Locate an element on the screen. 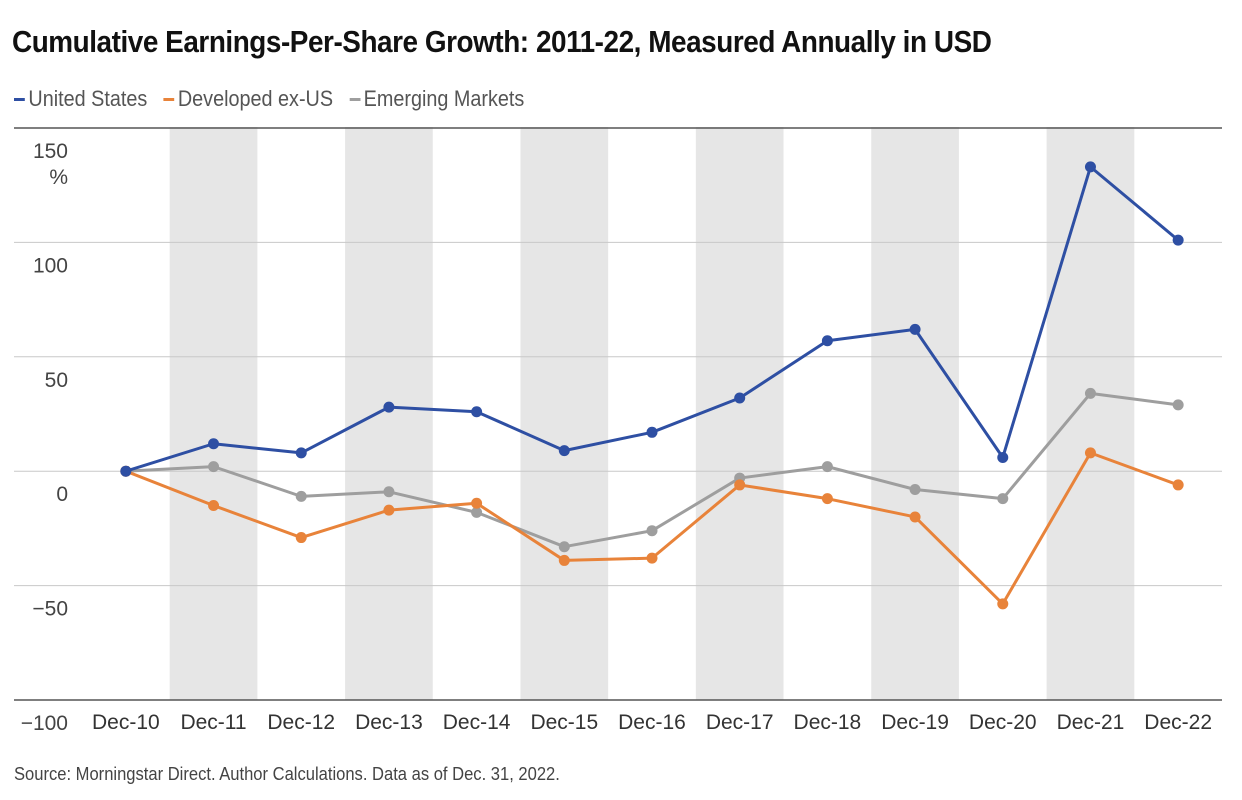 This screenshot has height=800, width=1242. legend-item-us: United States is located at coordinates (80, 99).